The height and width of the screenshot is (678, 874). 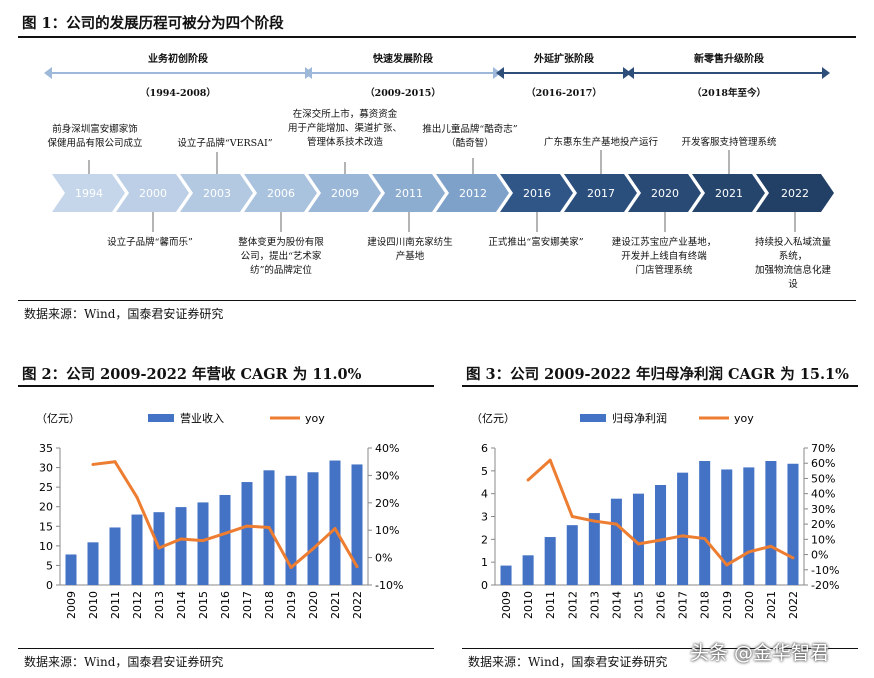 What do you see at coordinates (572, 605) in the screenshot?
I see `x-tick-label: 2012` at bounding box center [572, 605].